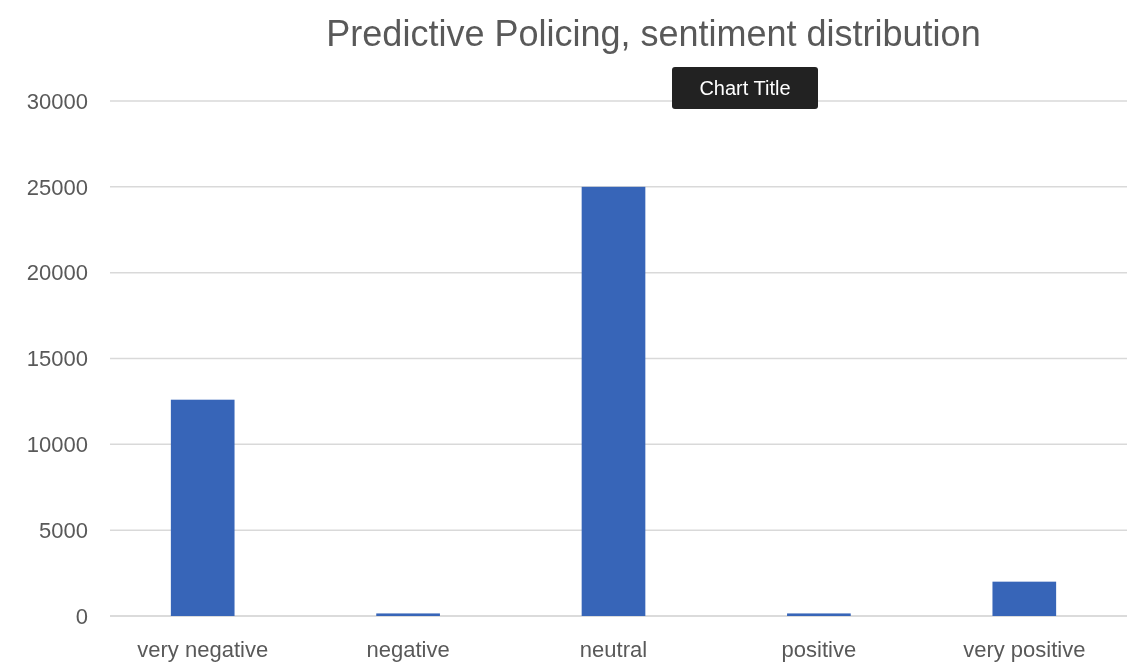 The width and height of the screenshot is (1137, 671). What do you see at coordinates (745, 88) in the screenshot?
I see `text: Chart Title` at bounding box center [745, 88].